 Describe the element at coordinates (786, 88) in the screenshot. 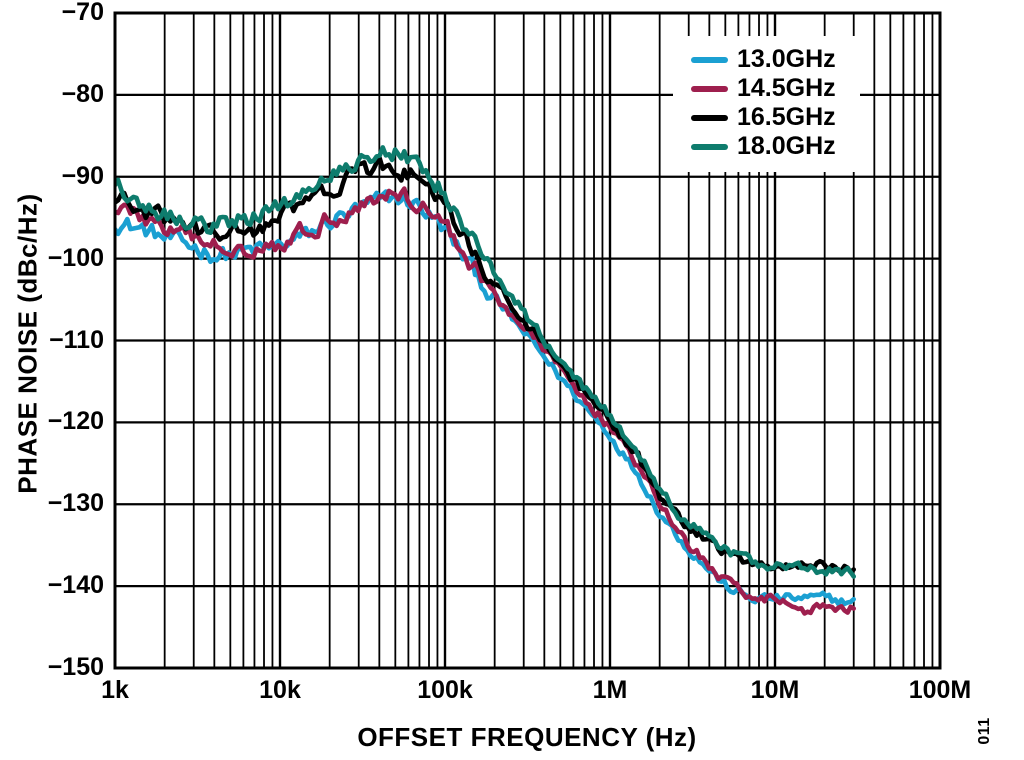

I see `legend-label: 14.5GHz` at that location.